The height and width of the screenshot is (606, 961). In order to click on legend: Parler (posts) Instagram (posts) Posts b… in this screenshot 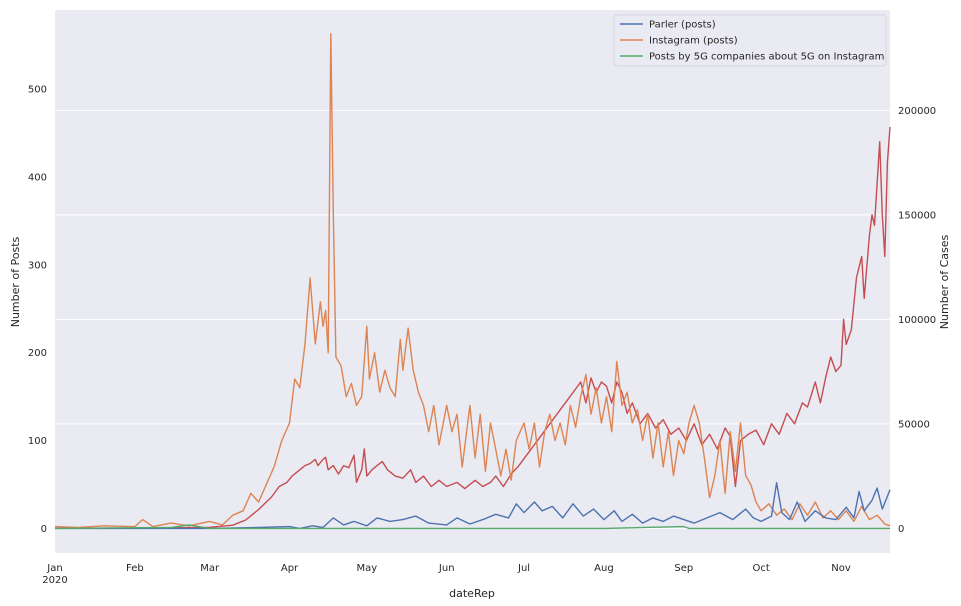, I will do `click(750, 40)`.